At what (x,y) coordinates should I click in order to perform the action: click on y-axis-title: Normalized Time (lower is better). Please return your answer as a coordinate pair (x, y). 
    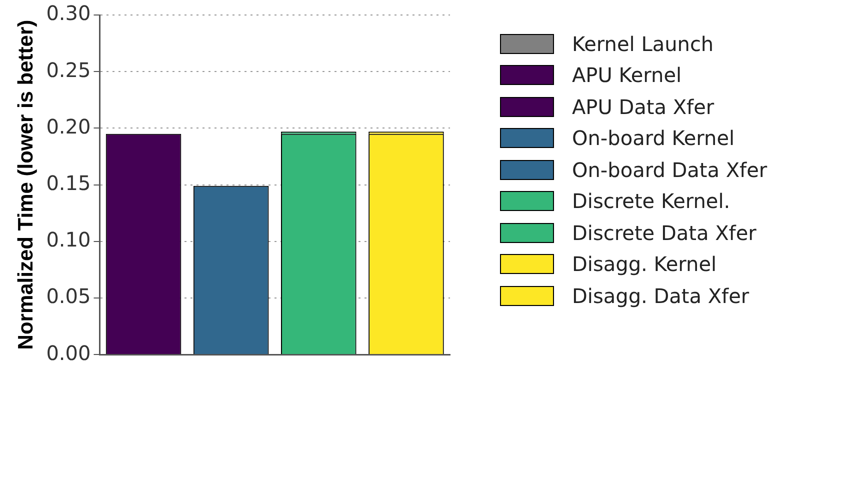
    Looking at the image, I should click on (26, 185).